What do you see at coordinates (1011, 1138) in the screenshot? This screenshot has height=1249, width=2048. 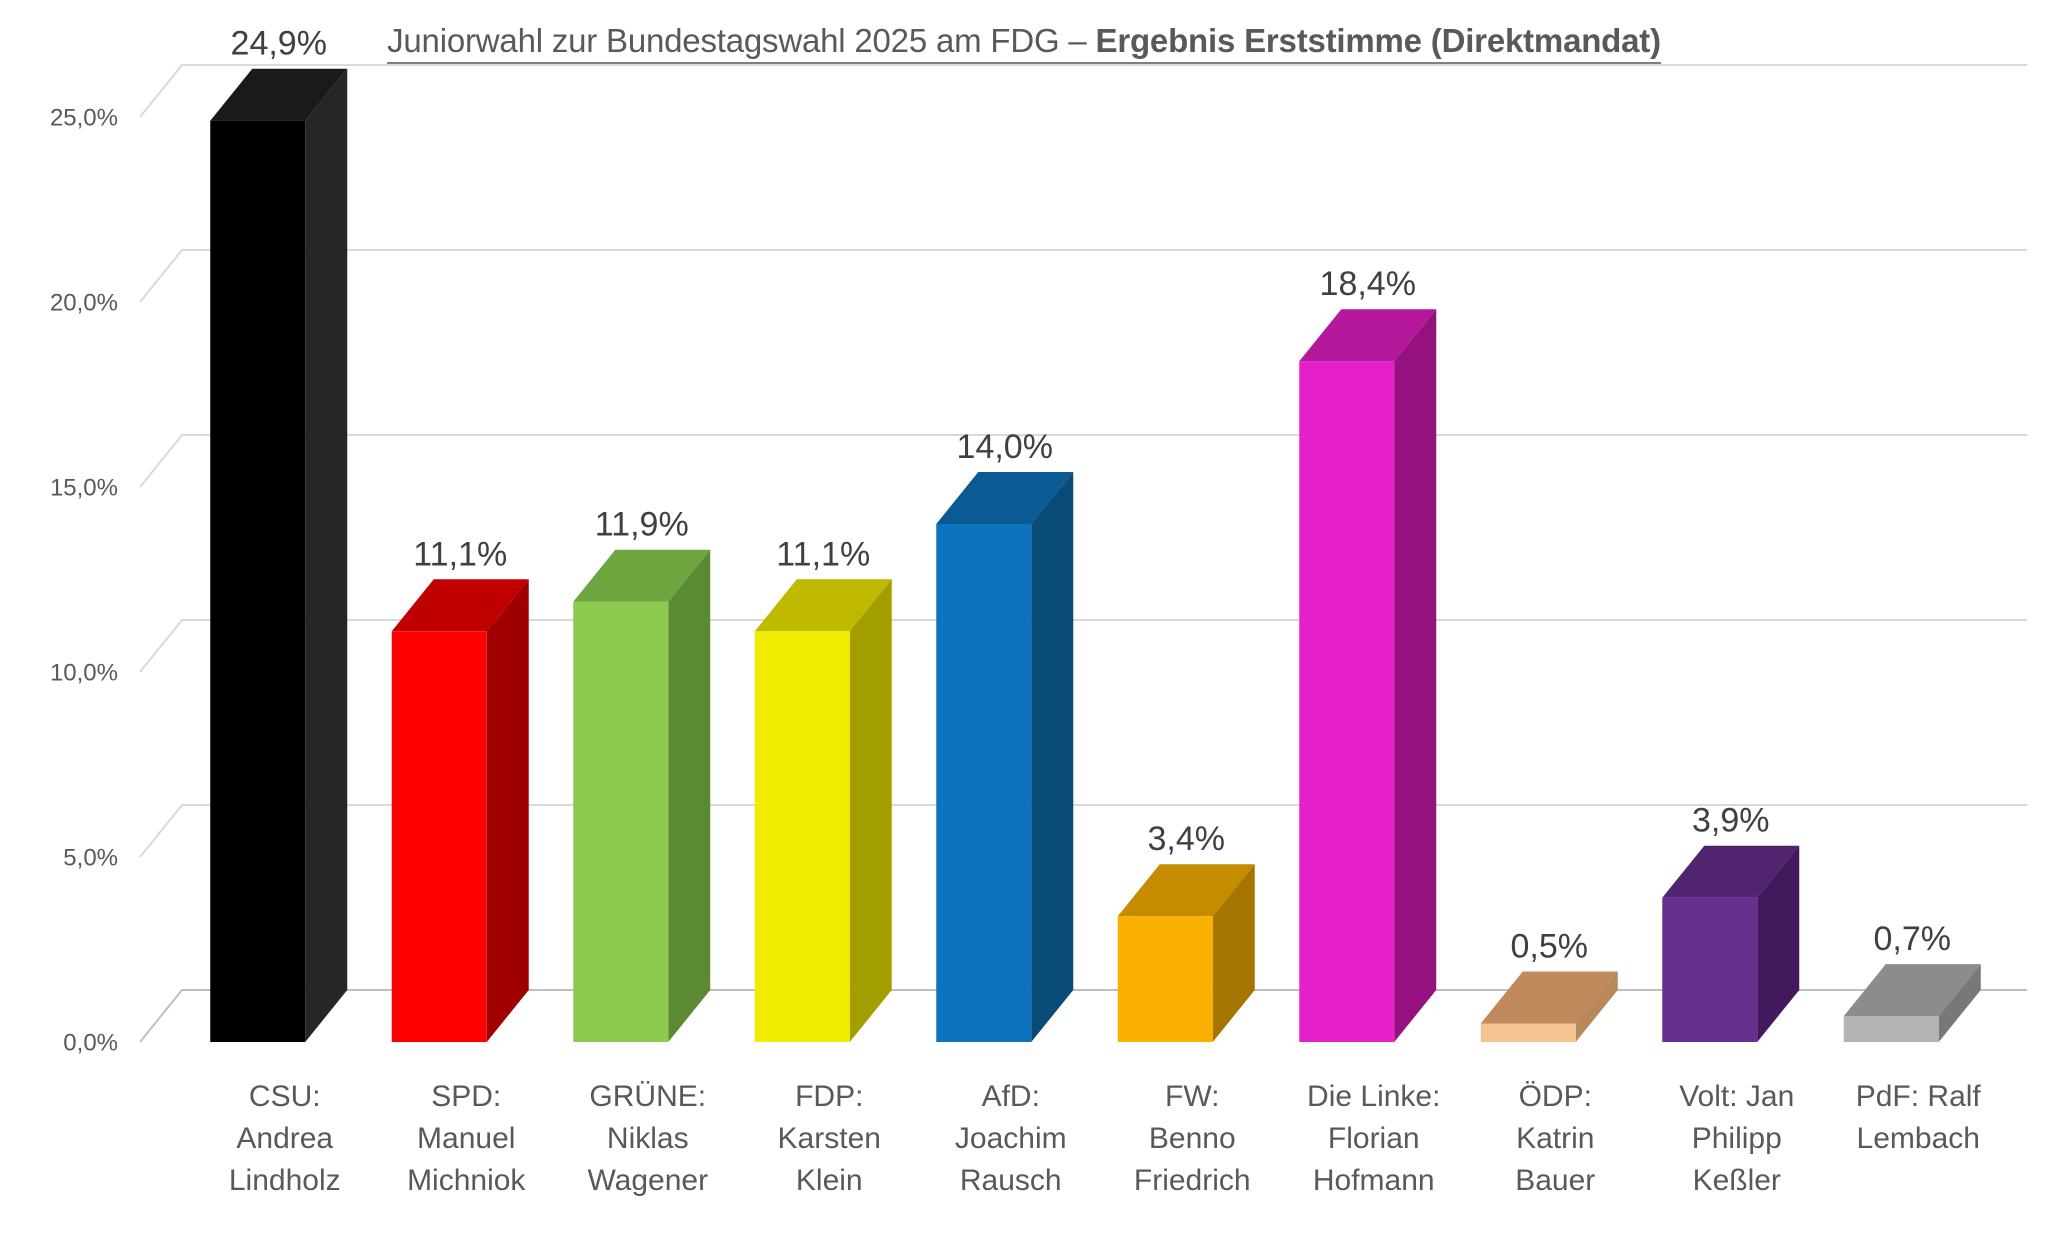 I see `x-category-label-line: Joachim` at bounding box center [1011, 1138].